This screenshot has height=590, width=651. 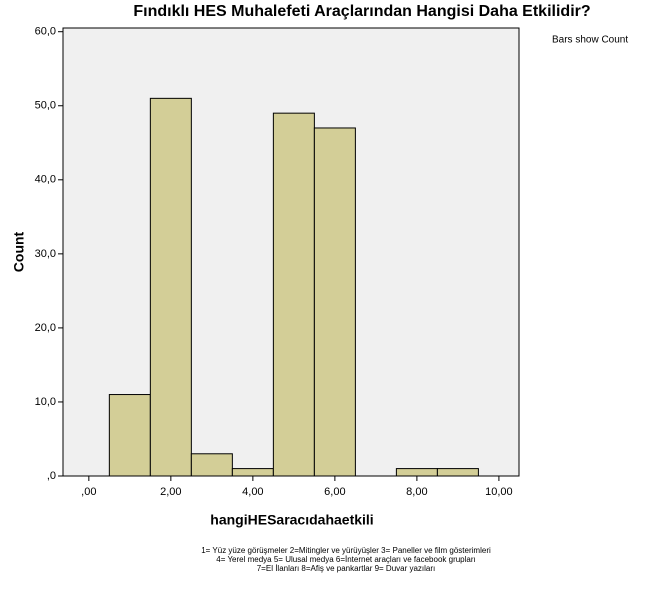 I want to click on y-tick-label: 20,0, so click(x=45, y=328).